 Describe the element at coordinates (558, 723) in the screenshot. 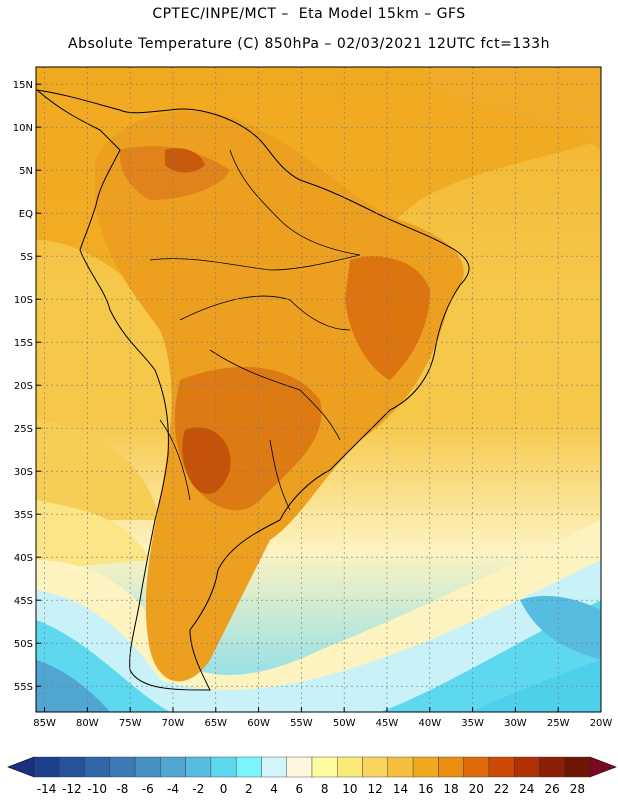

I see `lon-label: 25W` at that location.